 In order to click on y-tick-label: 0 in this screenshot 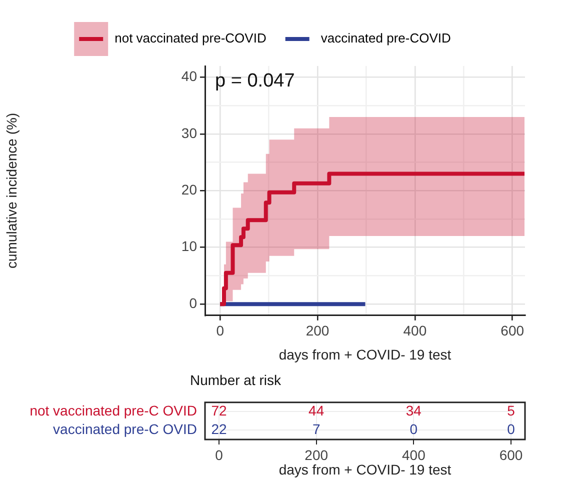, I will do `click(193, 302)`.